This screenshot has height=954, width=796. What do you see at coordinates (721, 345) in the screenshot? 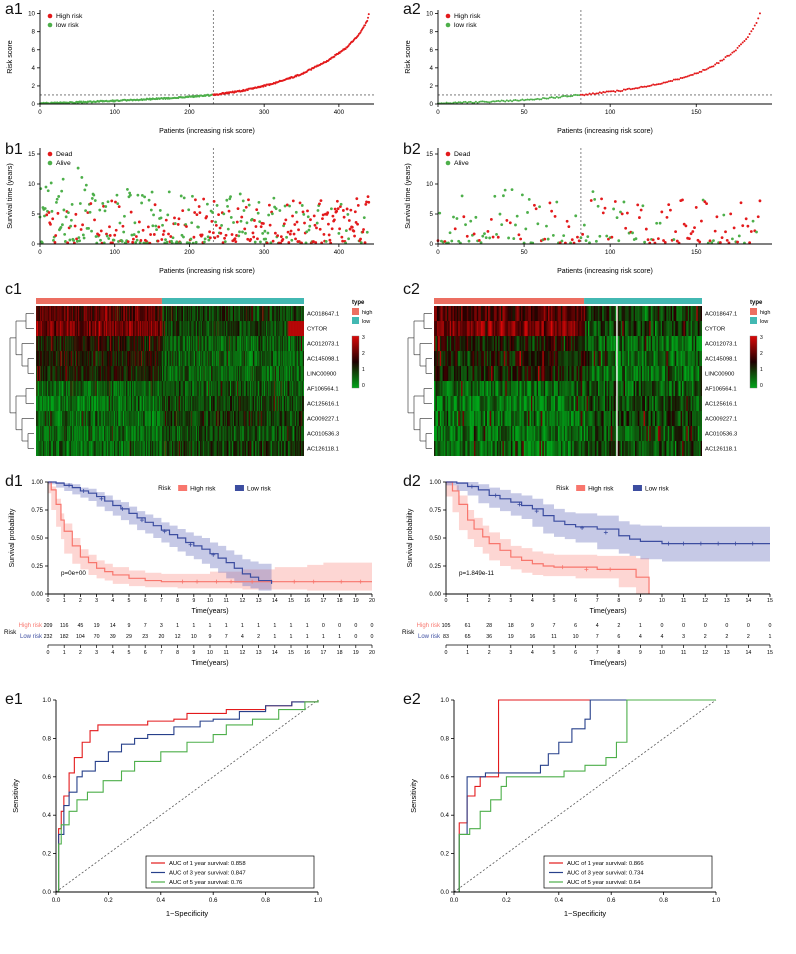
I see `svg-text: AC012073.1` at bounding box center [721, 345].